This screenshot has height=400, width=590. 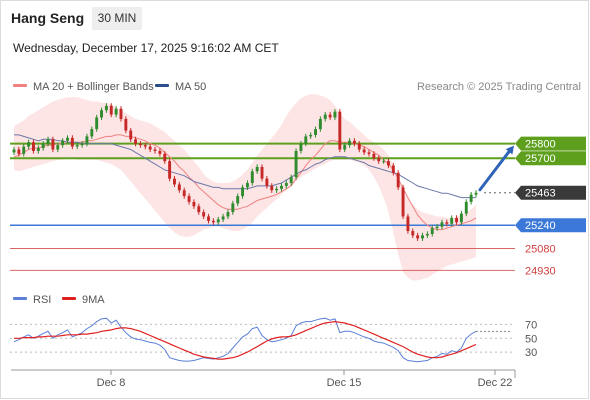 What do you see at coordinates (48, 18) in the screenshot?
I see `instrument-title: Hang Seng` at bounding box center [48, 18].